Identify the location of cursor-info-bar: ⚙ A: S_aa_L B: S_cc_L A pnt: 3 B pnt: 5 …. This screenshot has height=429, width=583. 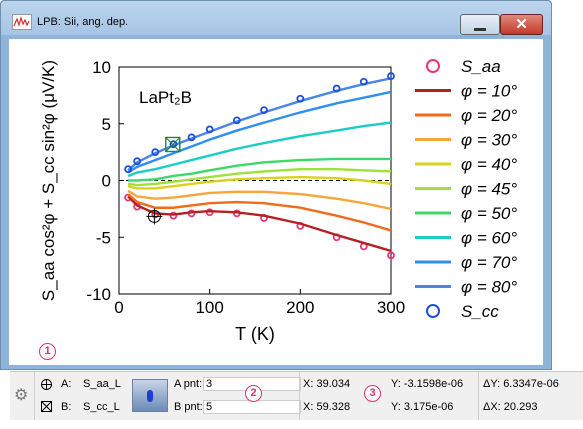
(296, 395).